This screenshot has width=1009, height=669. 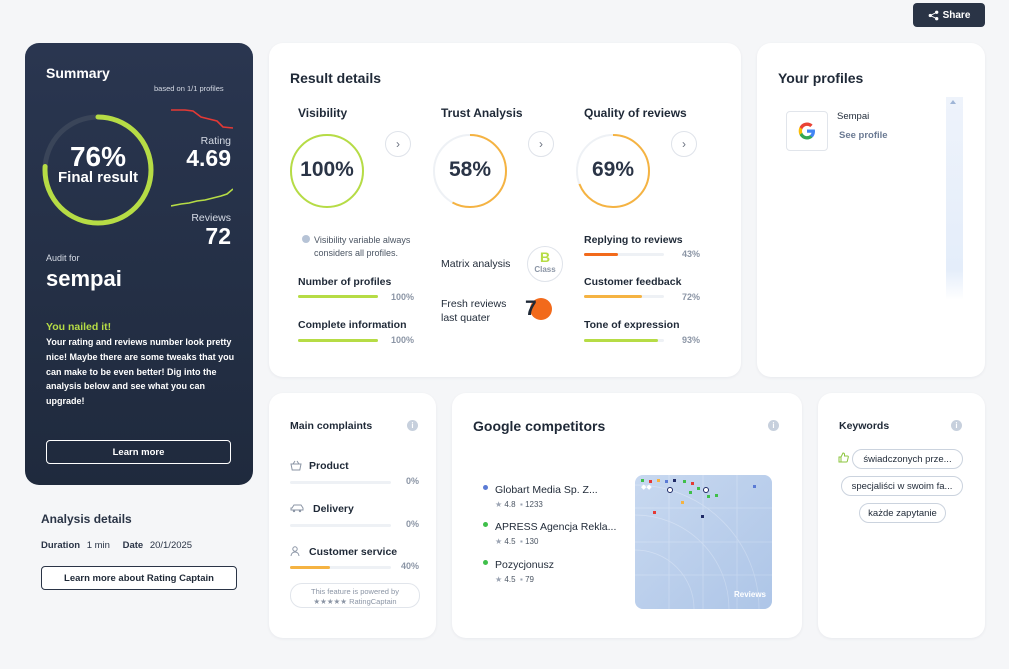 What do you see at coordinates (646, 487) in the screenshot?
I see `map-label: ◆◆` at bounding box center [646, 487].